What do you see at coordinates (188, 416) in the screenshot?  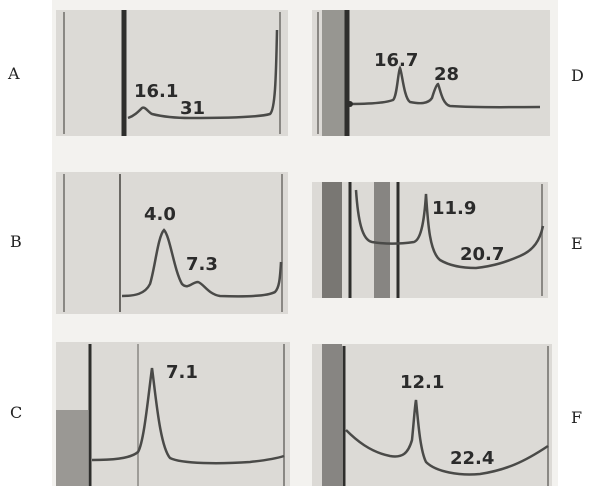 I see `panel-c-trace` at bounding box center [188, 416].